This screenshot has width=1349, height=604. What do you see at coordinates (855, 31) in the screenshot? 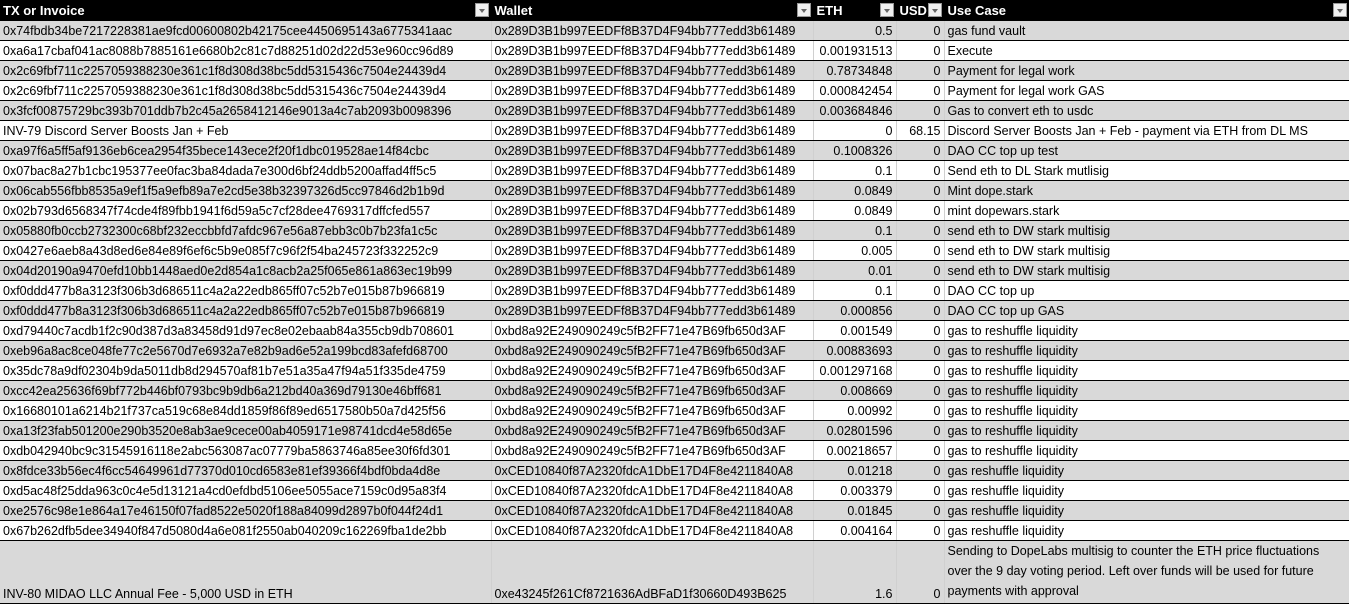
I see `cell-eth: 0.5` at bounding box center [855, 31].